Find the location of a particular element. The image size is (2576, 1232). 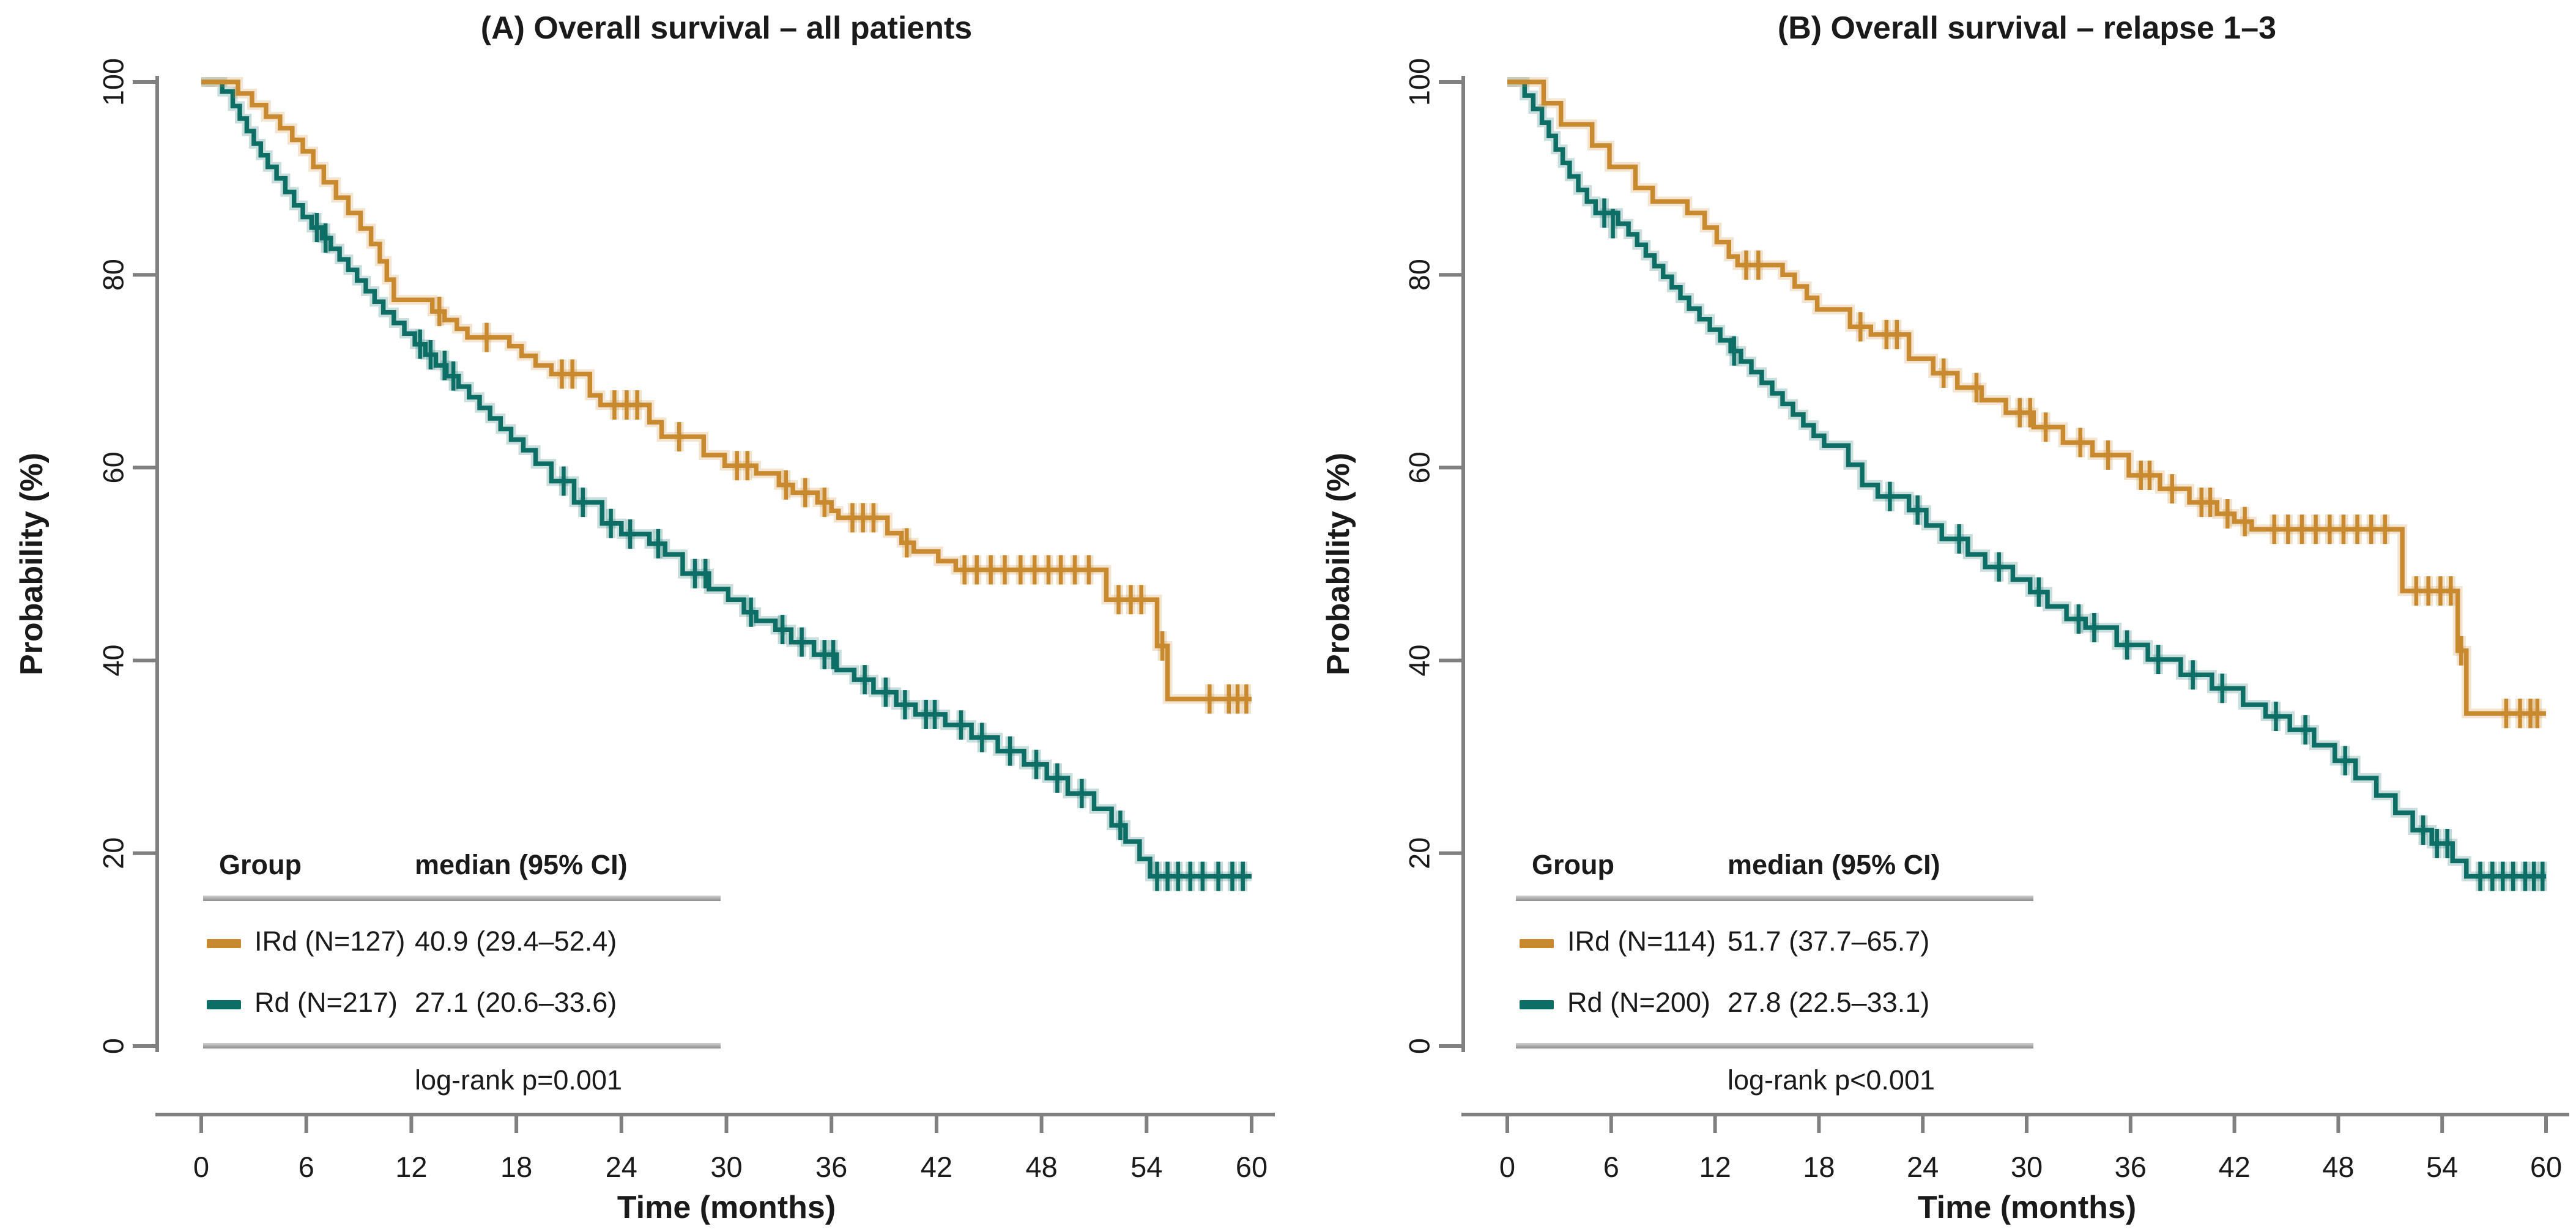

legend-b-logrank: log-rank p<0.001 is located at coordinates (1831, 1080).